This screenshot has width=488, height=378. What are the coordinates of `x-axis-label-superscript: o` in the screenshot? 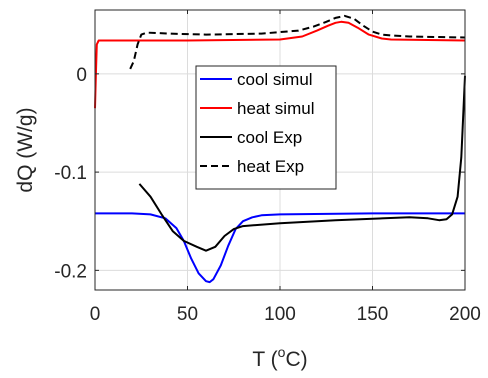 It's located at (282, 352).